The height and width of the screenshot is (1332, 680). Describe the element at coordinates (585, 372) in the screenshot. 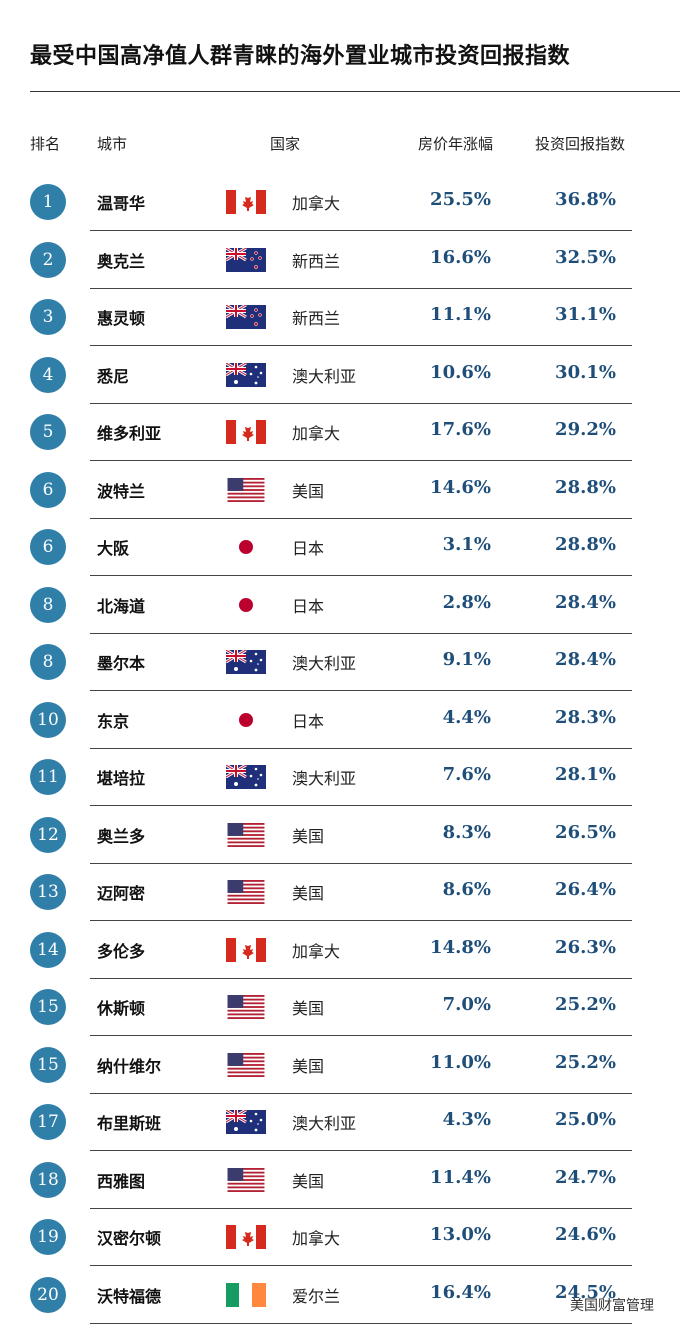

I see `return-index: 30.1%` at that location.